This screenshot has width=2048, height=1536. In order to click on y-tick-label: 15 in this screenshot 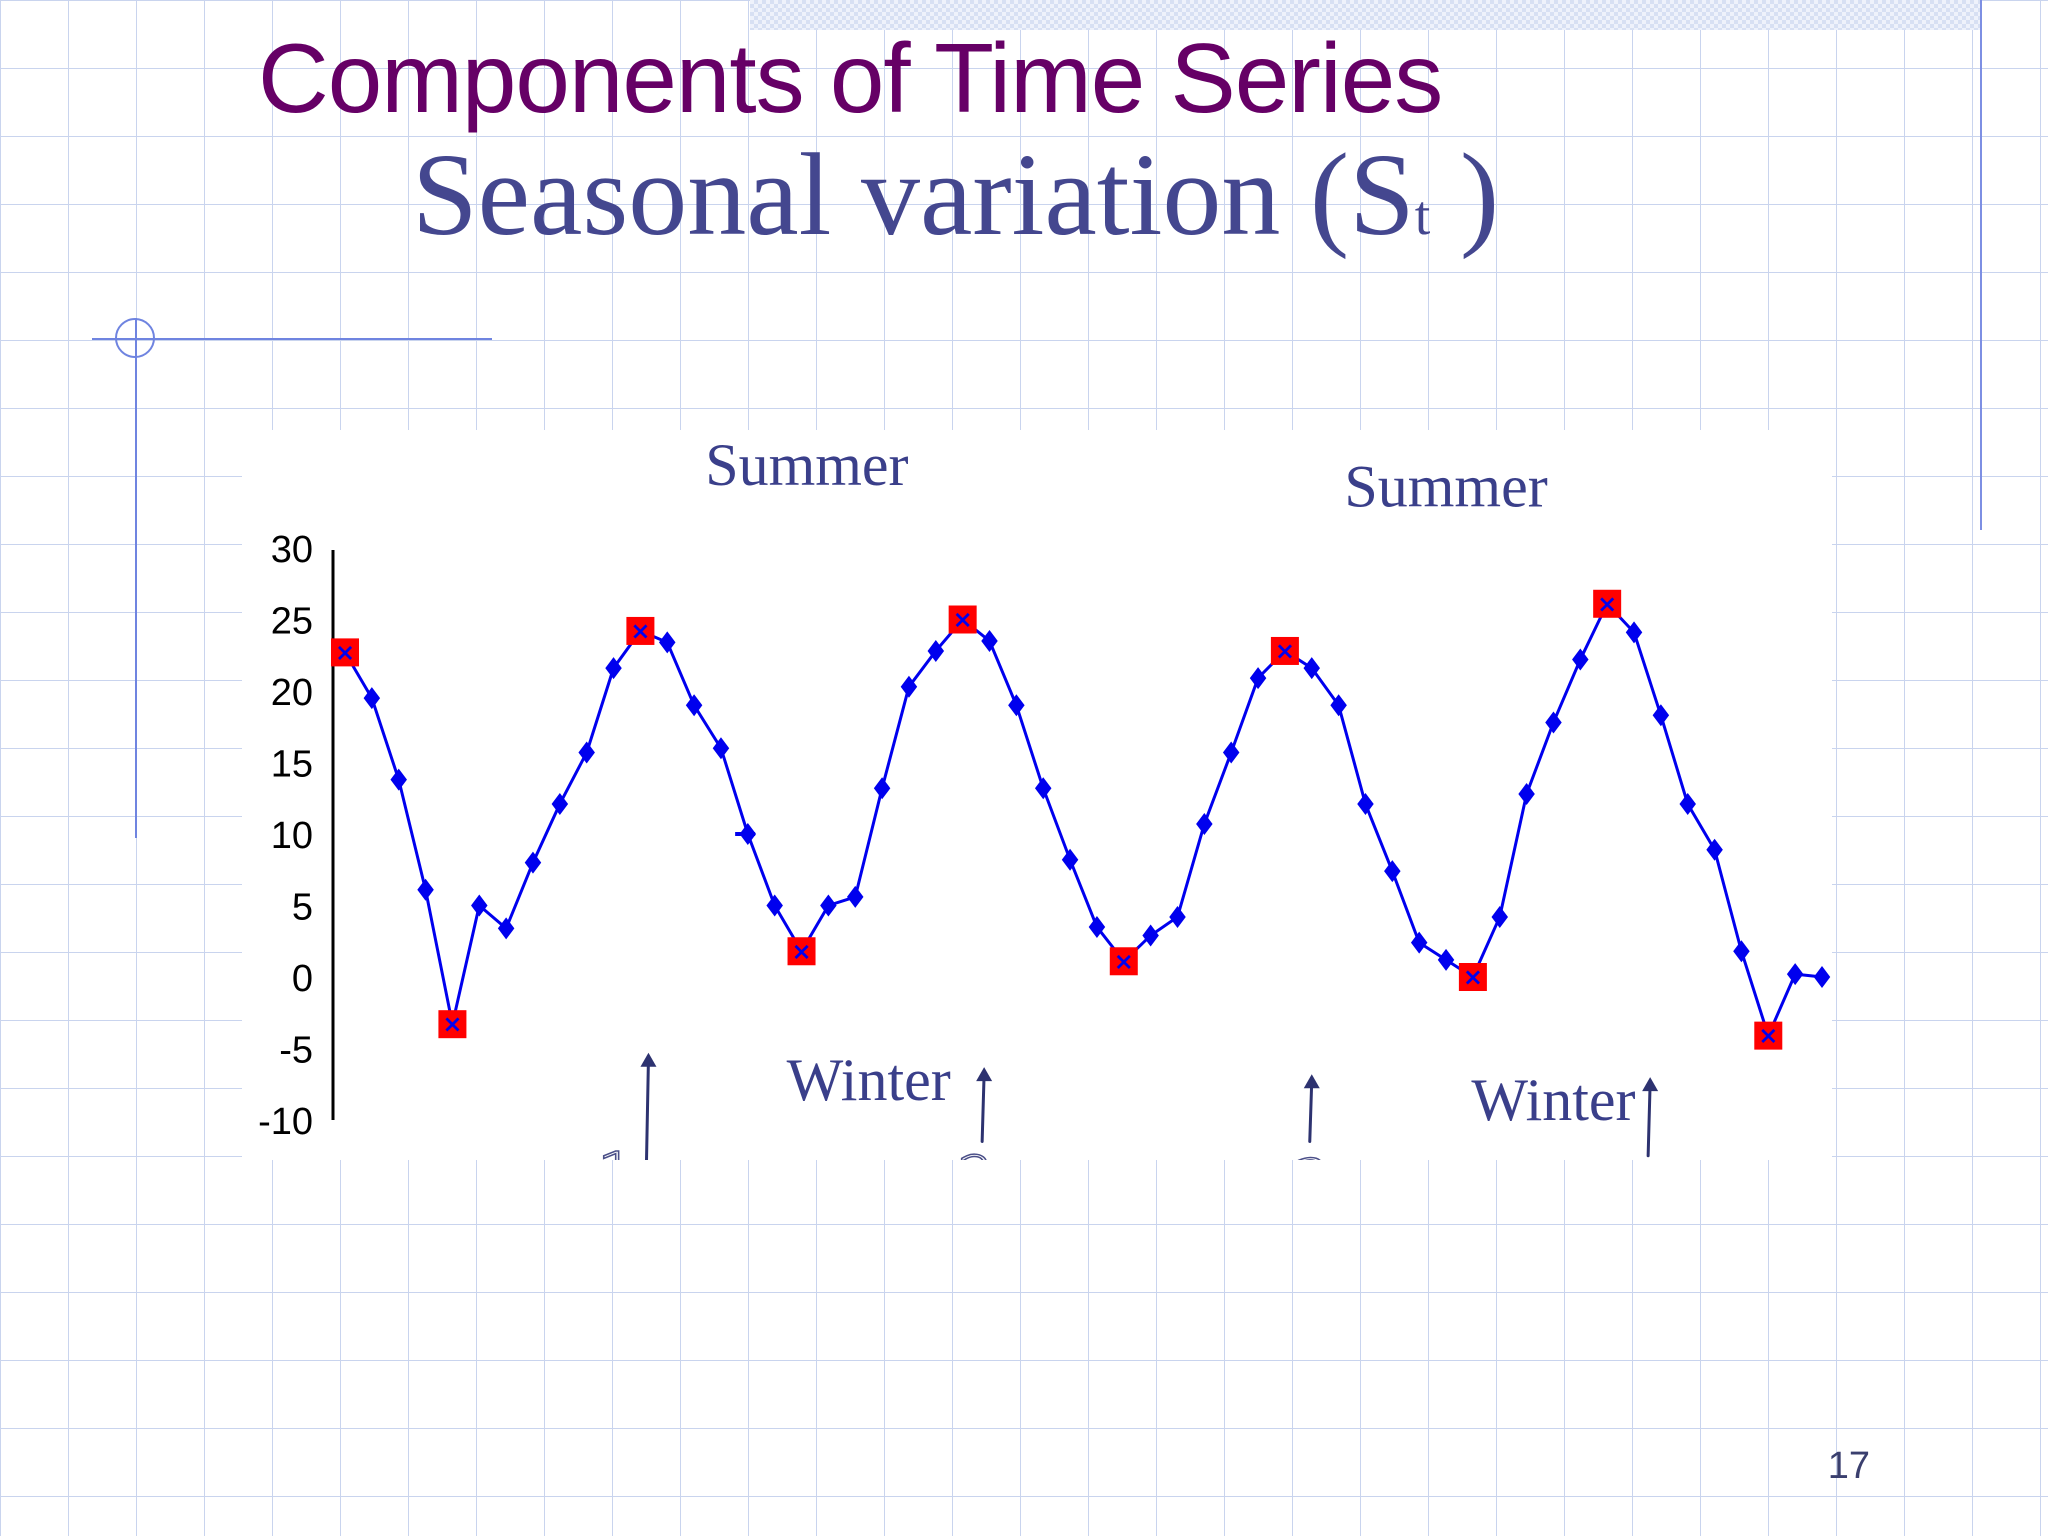, I will do `click(292, 765)`.